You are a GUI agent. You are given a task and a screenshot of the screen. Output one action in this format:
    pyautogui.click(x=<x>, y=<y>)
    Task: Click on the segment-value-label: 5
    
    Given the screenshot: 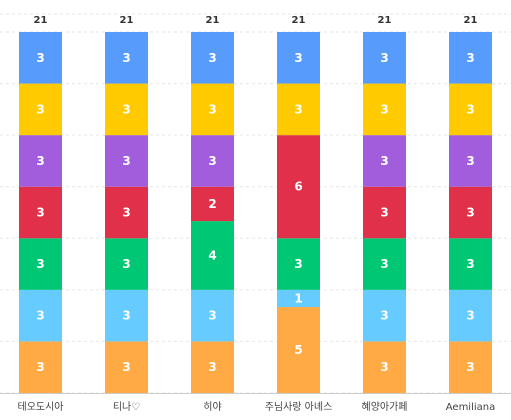 What is the action you would take?
    pyautogui.click(x=298, y=350)
    